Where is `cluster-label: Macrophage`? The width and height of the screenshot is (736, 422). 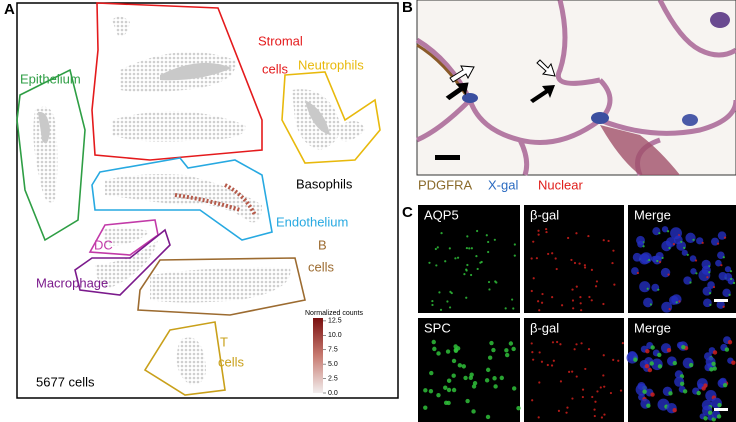 cluster-label: Macrophage is located at coordinates (72, 282).